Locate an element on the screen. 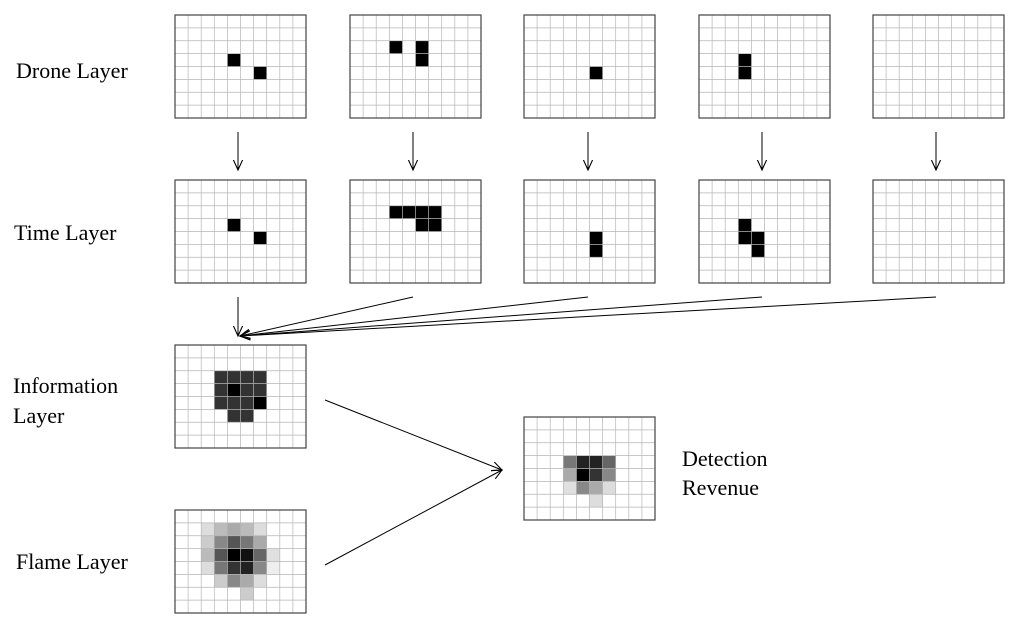  drone-layer-grid-2-gridlines is located at coordinates (415, 66).